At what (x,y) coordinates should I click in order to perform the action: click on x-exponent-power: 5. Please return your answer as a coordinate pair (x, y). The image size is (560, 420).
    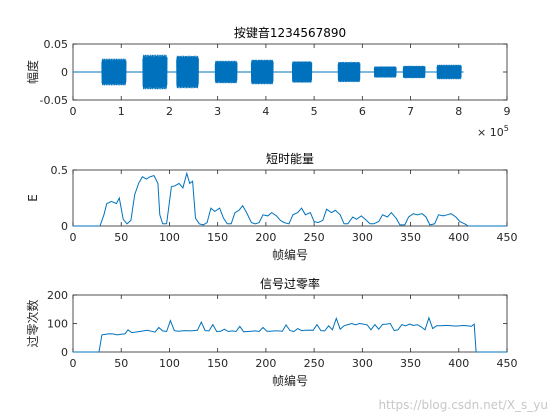
    Looking at the image, I should click on (506, 128).